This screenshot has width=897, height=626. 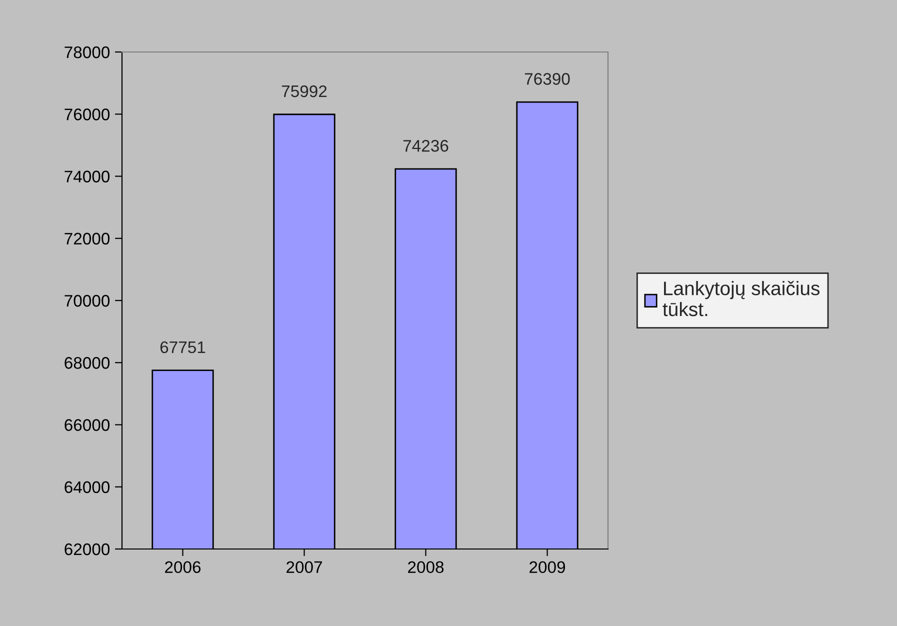 What do you see at coordinates (425, 146) in the screenshot?
I see `data-label: 74236` at bounding box center [425, 146].